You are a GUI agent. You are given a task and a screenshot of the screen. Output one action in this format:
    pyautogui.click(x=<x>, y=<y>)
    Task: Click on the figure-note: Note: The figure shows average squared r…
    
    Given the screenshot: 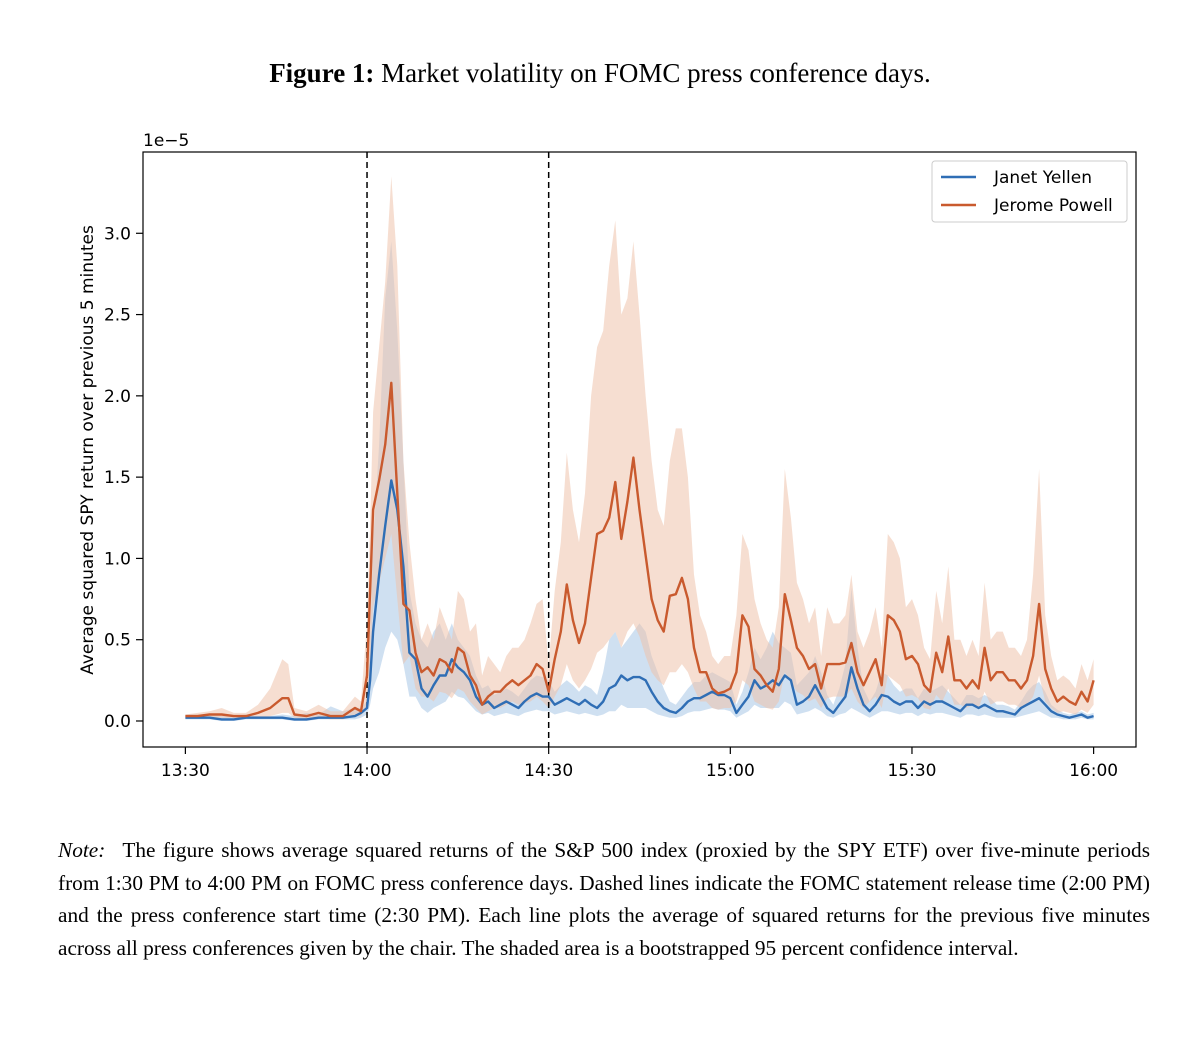 What is the action you would take?
    pyautogui.click(x=604, y=899)
    